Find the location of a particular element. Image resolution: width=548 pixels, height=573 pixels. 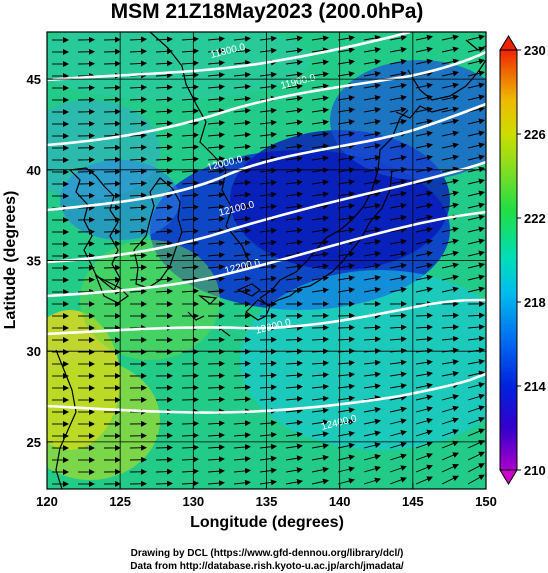

y-axis-label: Latitude (degrees) is located at coordinates (10, 260).